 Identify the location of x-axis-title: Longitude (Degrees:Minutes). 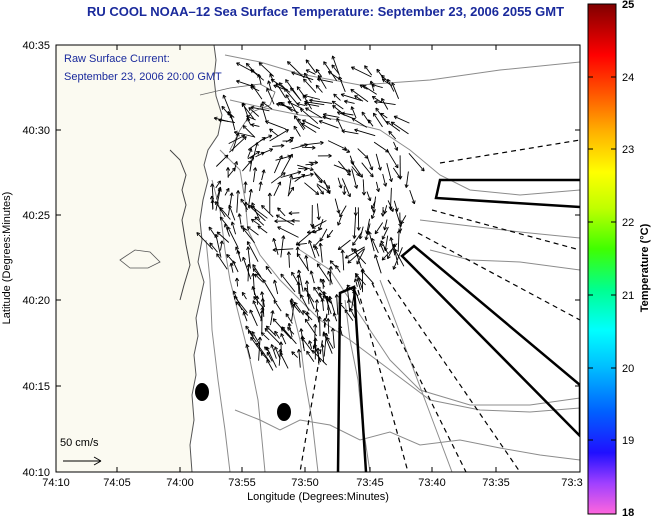
(318, 497).